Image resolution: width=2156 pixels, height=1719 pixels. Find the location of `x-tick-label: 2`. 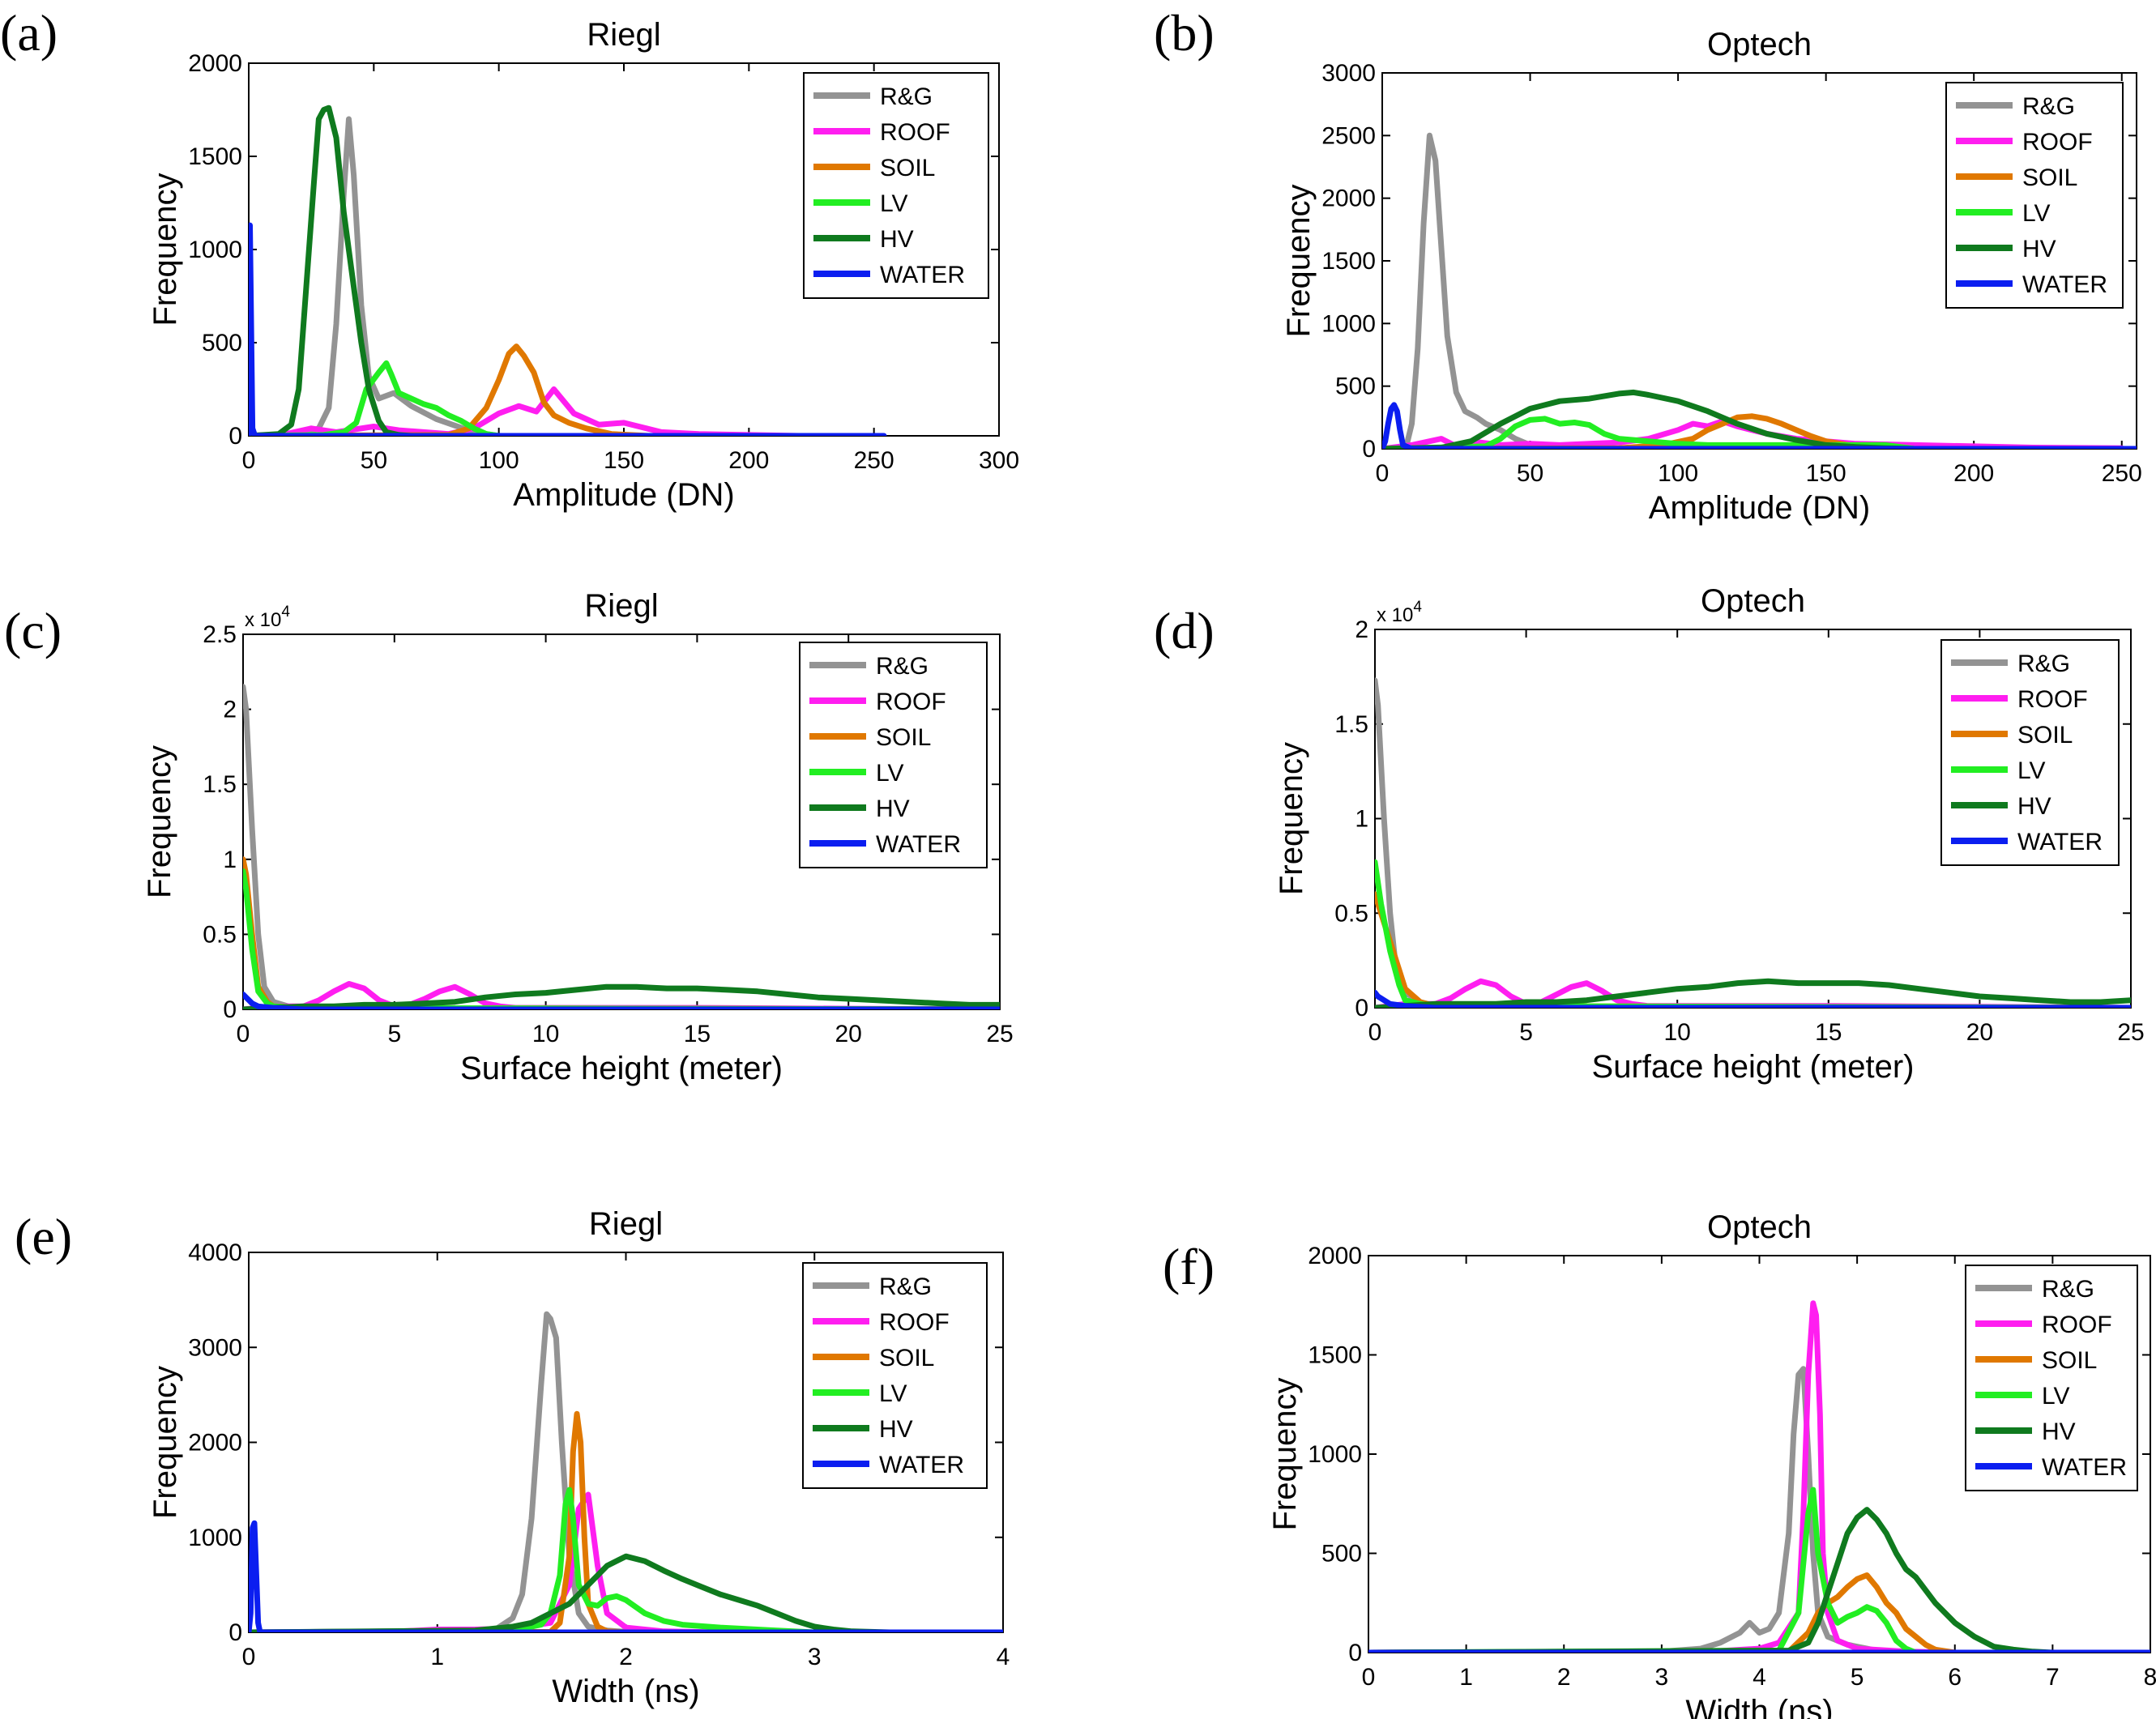

x-tick-label: 2 is located at coordinates (1564, 1677).